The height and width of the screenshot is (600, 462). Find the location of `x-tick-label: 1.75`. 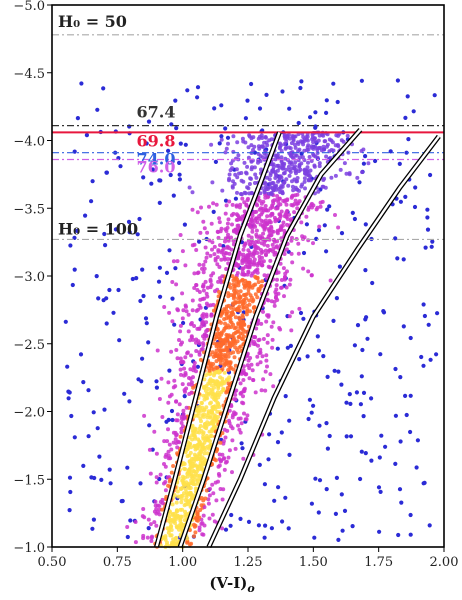

x-tick-label: 1.75 is located at coordinates (378, 562).